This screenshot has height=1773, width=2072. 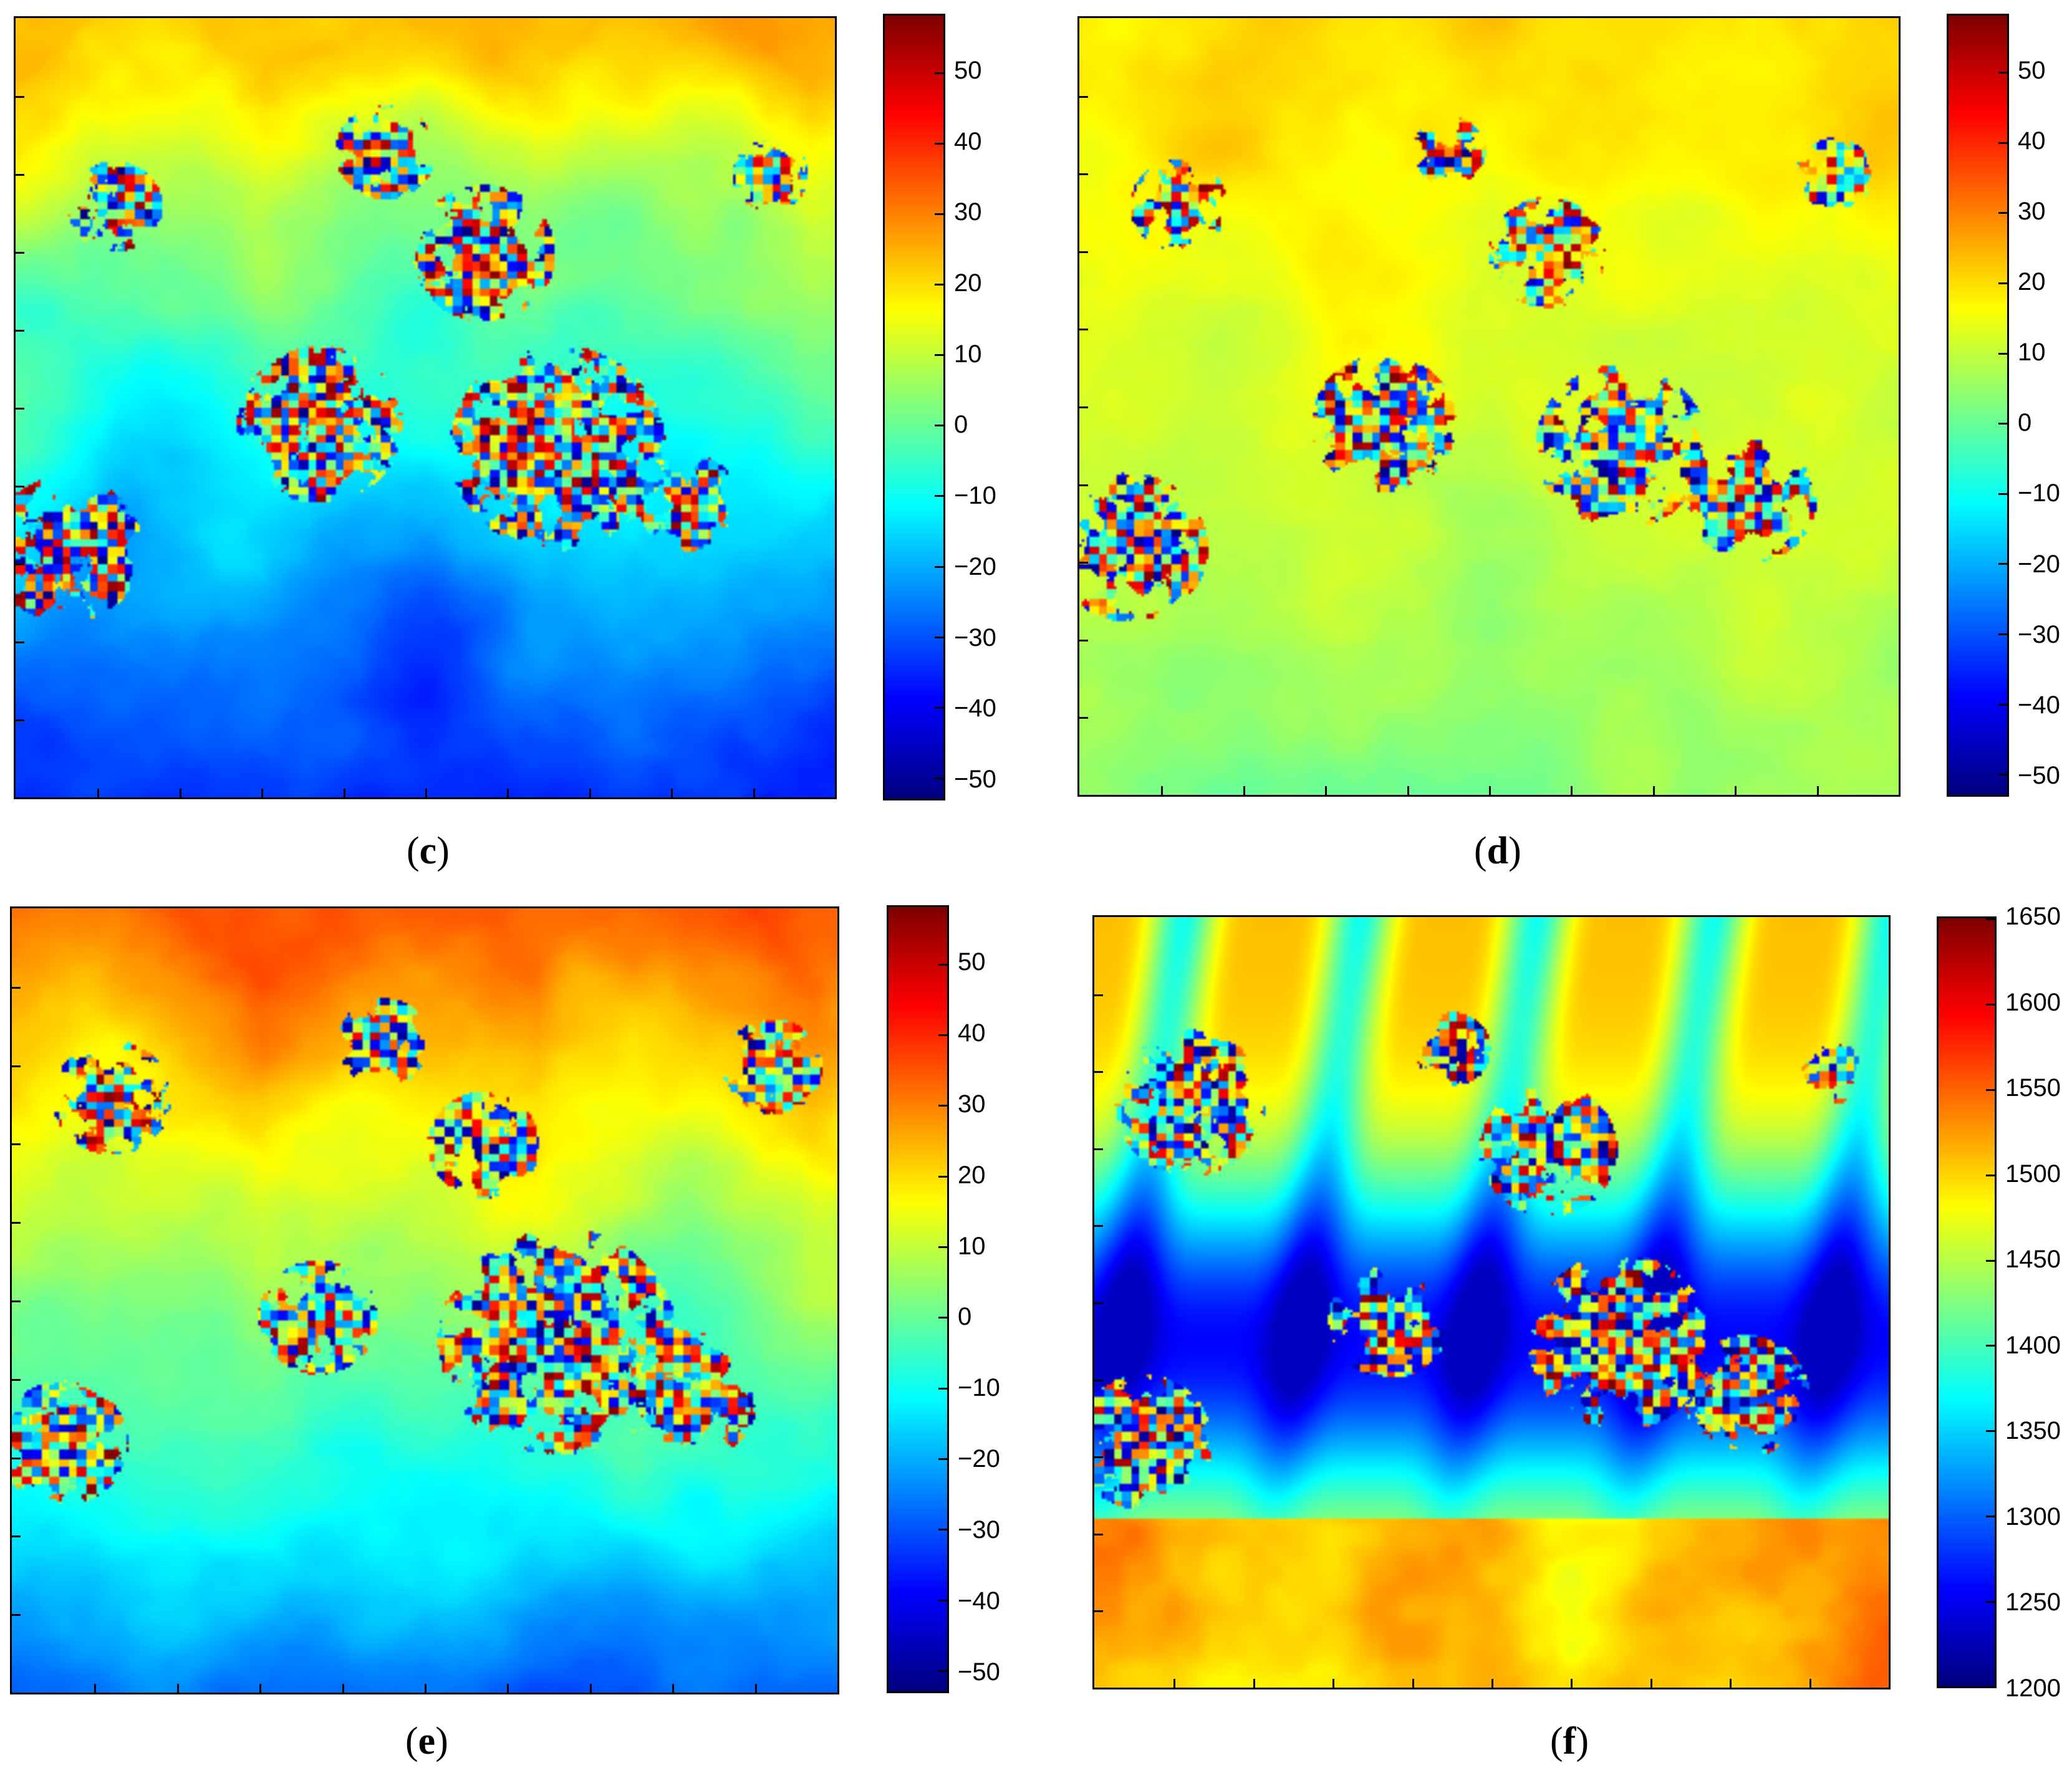 I want to click on colorbar-d, so click(x=1978, y=405).